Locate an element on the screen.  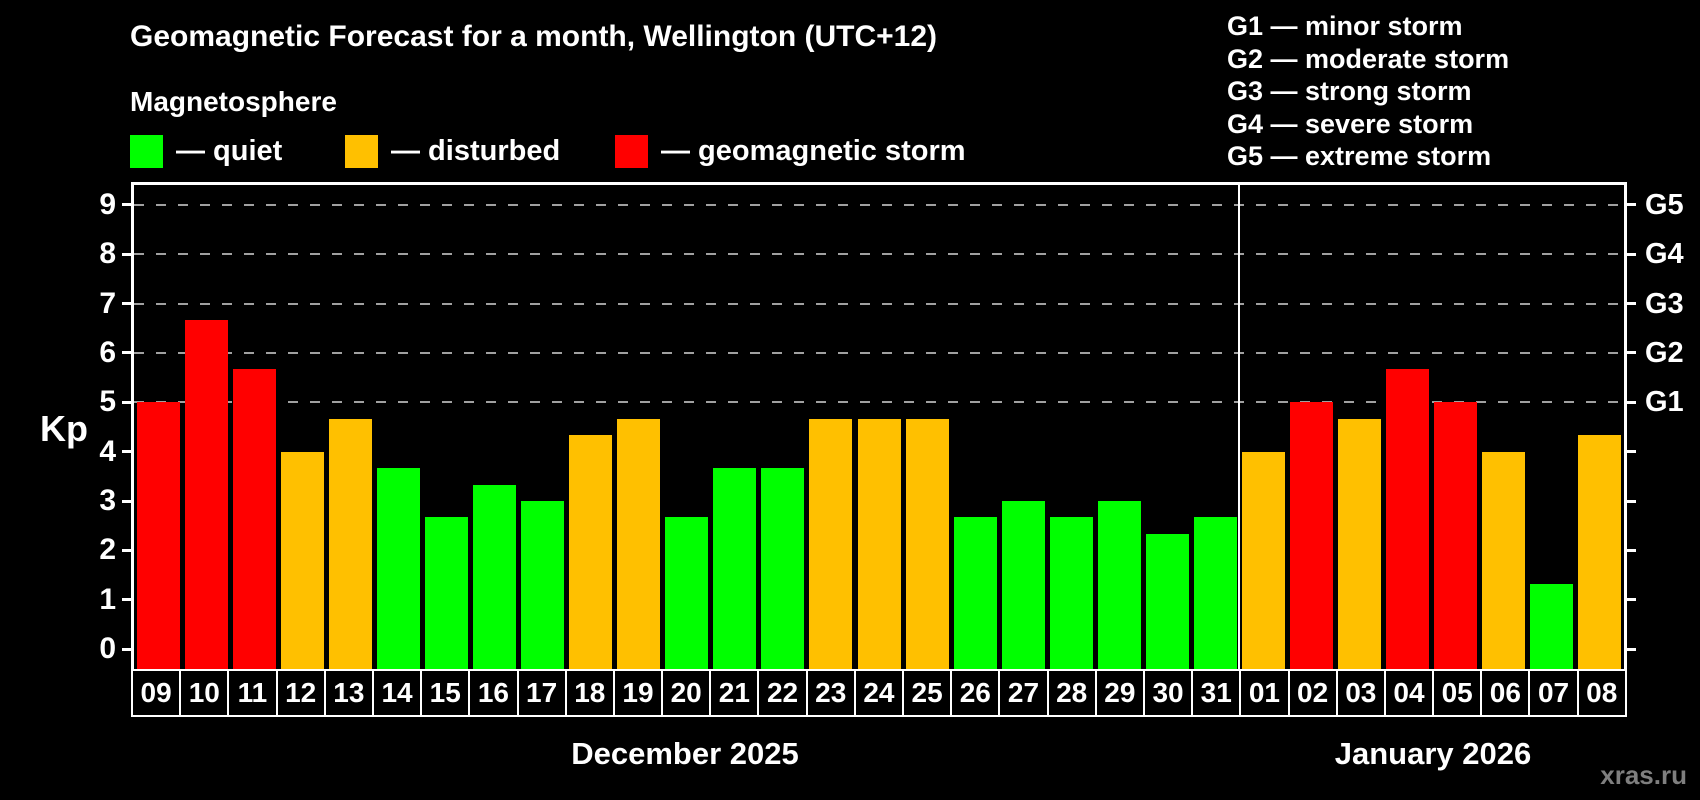
legend-label-storm: — geomagnetic storm is located at coordinates (813, 150).